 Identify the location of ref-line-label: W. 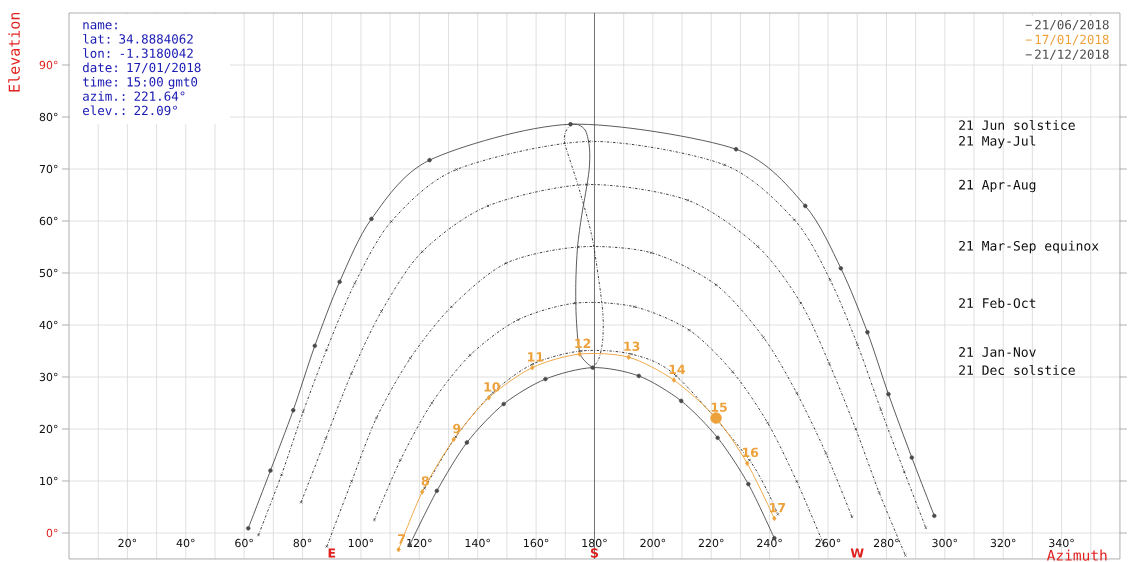
(857, 553).